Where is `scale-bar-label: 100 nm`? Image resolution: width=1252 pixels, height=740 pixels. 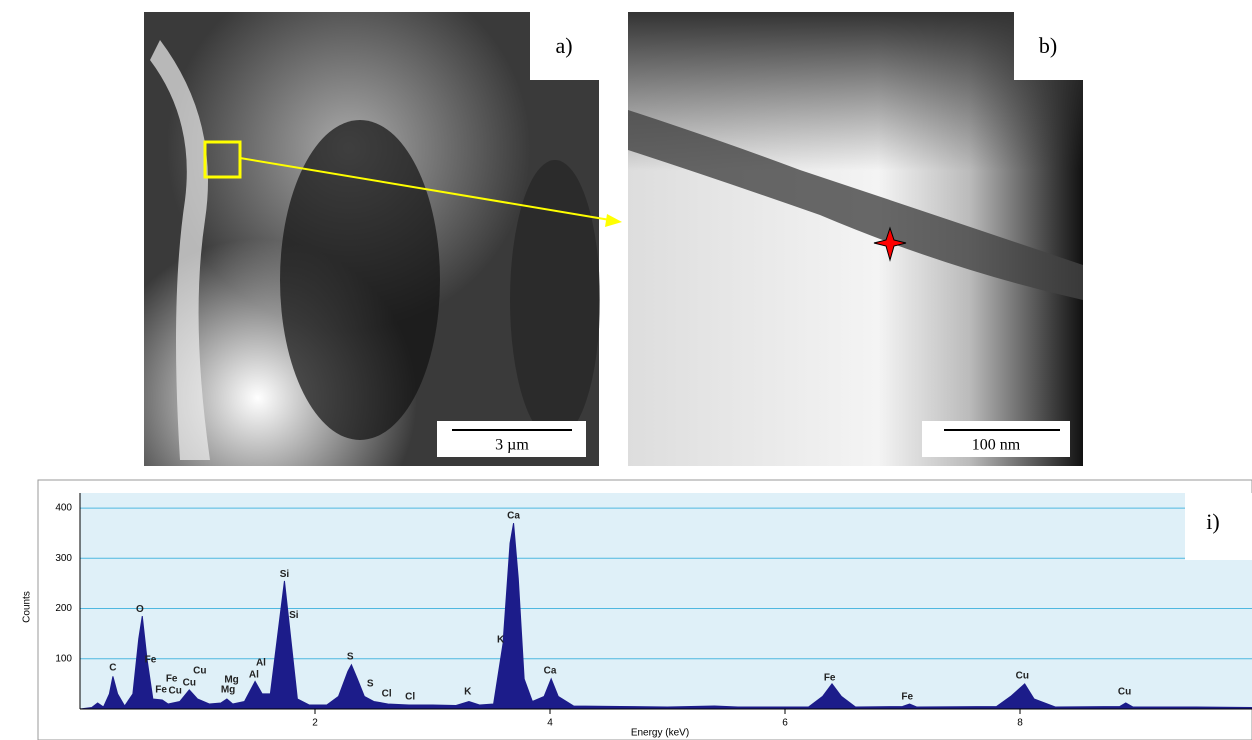 scale-bar-label: 100 nm is located at coordinates (996, 445).